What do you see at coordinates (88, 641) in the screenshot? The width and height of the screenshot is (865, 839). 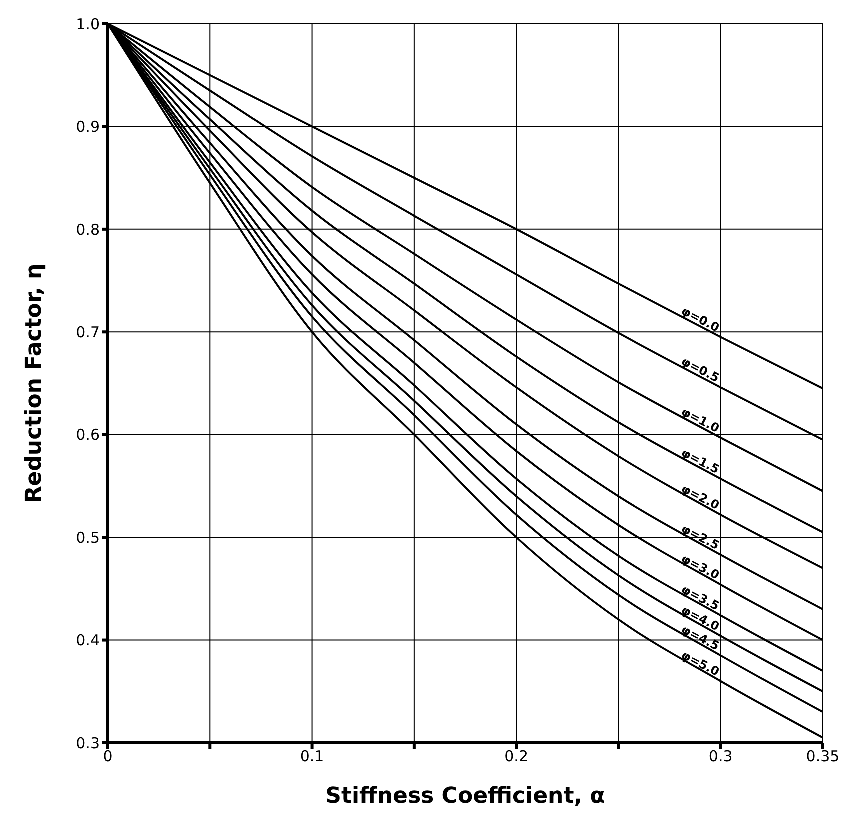 I see `y-tick-label: 0.4` at bounding box center [88, 641].